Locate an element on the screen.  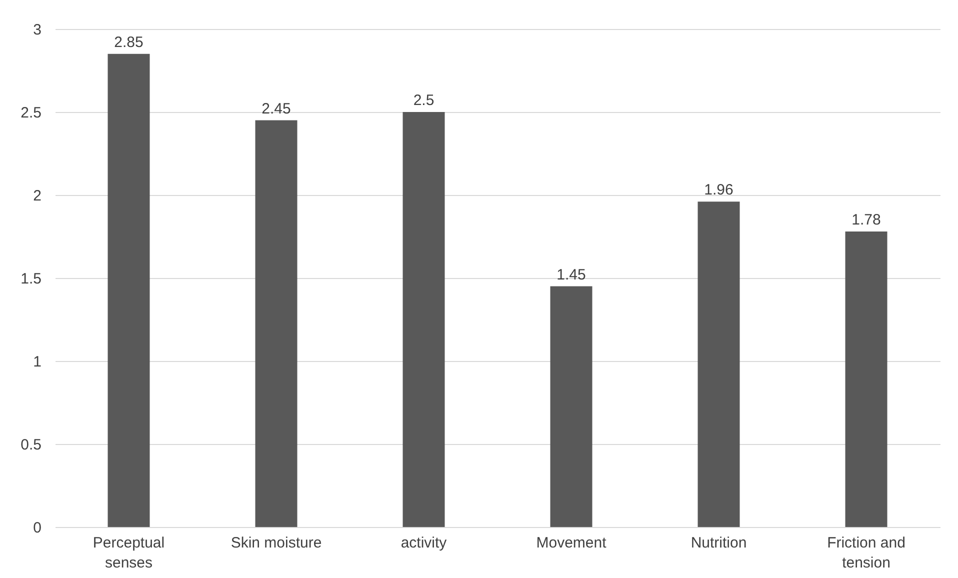
y-tick-label: 2.5 is located at coordinates (31, 113).